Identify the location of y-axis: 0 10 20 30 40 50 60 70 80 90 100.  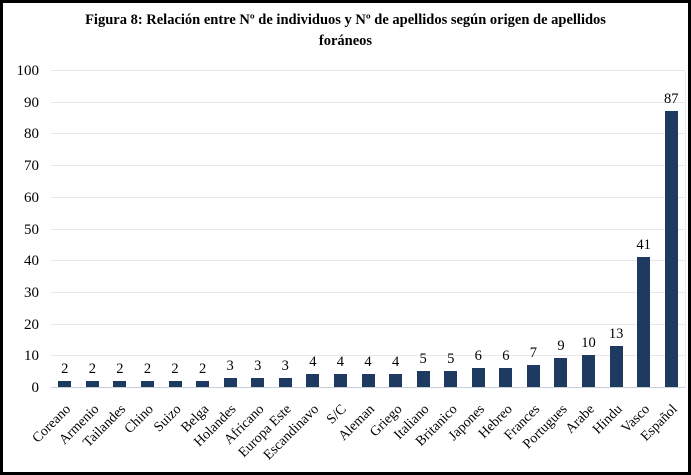
(21, 229).